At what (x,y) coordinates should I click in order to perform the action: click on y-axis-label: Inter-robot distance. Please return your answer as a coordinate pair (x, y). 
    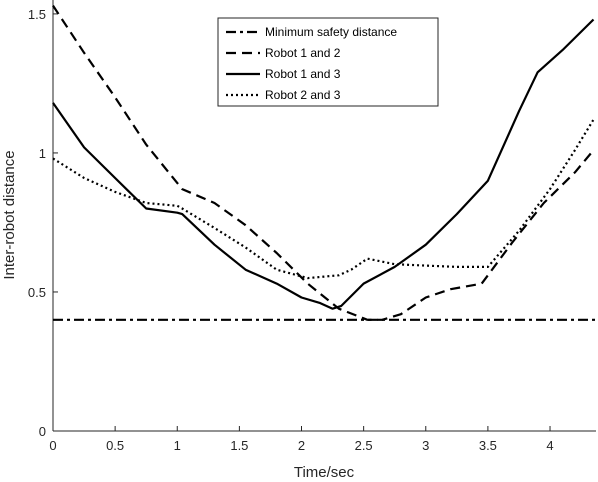
    Looking at the image, I should click on (9, 214).